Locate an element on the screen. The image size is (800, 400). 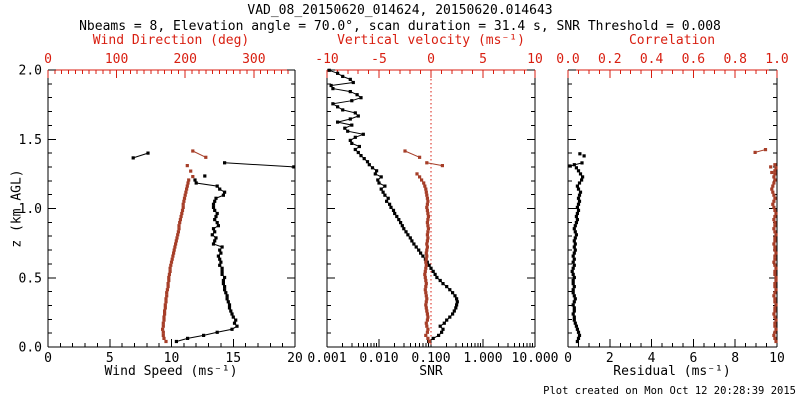
svg-text: 1.5 is located at coordinates (30, 140).